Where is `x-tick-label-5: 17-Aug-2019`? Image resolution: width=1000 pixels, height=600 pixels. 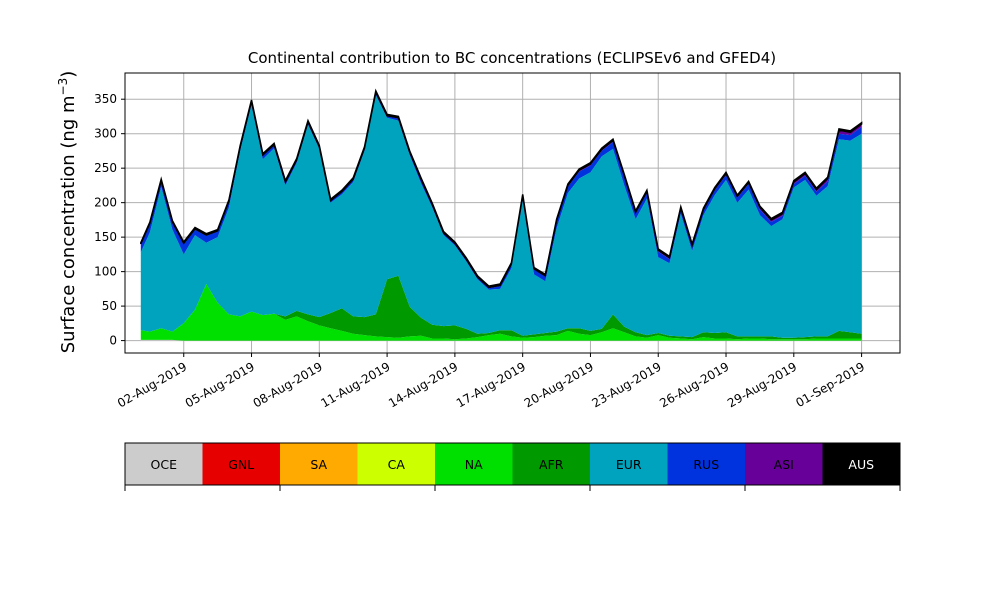 x-tick-label-5: 17-Aug-2019 is located at coordinates (491, 384).